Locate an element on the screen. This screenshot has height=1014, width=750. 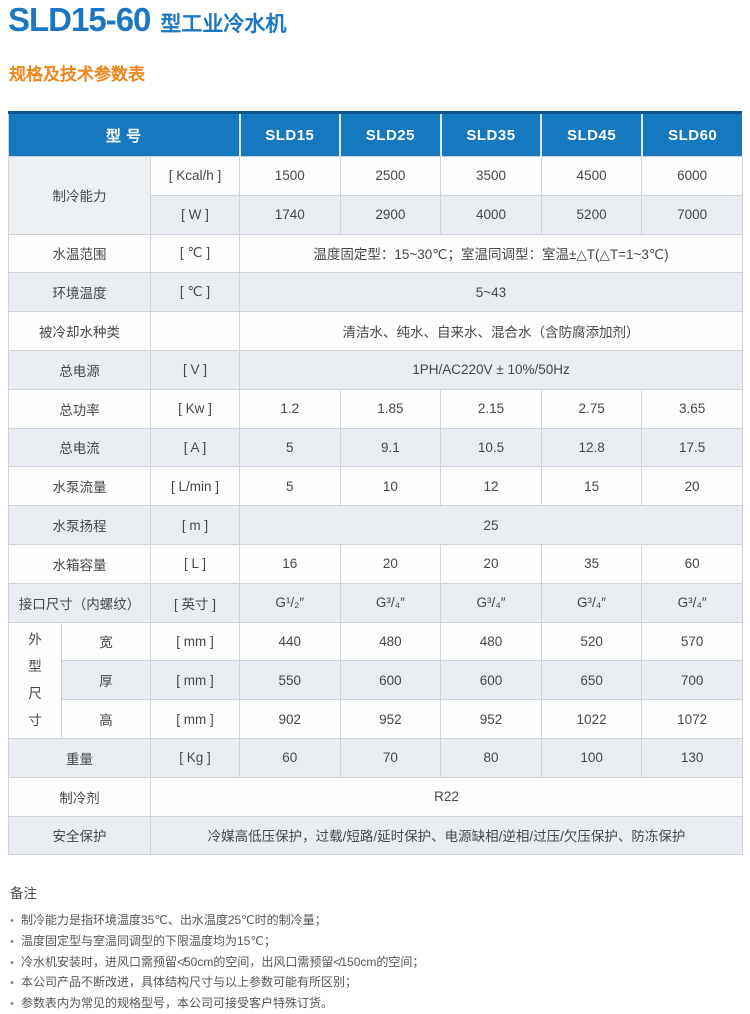
table-header-row: 型 号 SLD15 SLD25 SLD35 SLD45 SLD60 is located at coordinates (375, 134).